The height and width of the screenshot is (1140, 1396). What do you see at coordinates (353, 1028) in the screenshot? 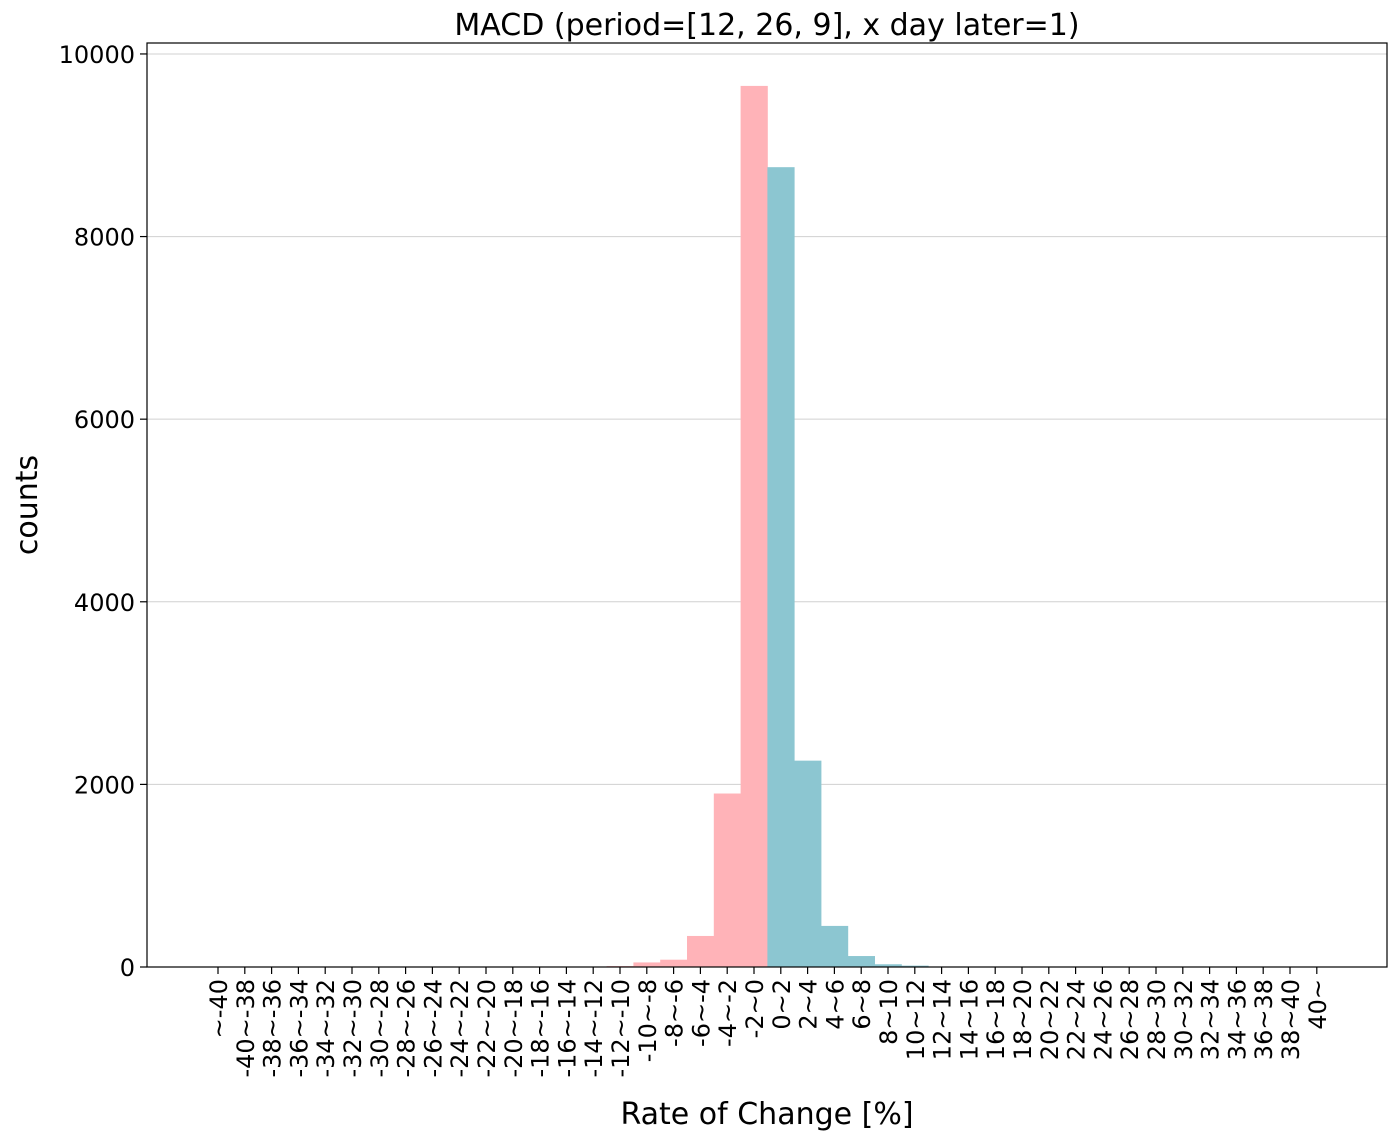
I see `x-tick-label: -32~-30` at bounding box center [353, 1028].